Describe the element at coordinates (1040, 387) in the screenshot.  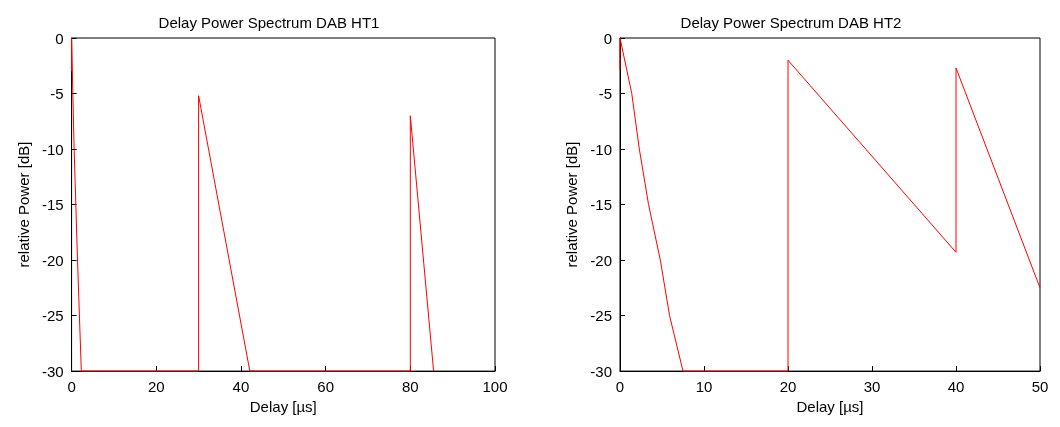
I see `x-tick-label: 50` at that location.